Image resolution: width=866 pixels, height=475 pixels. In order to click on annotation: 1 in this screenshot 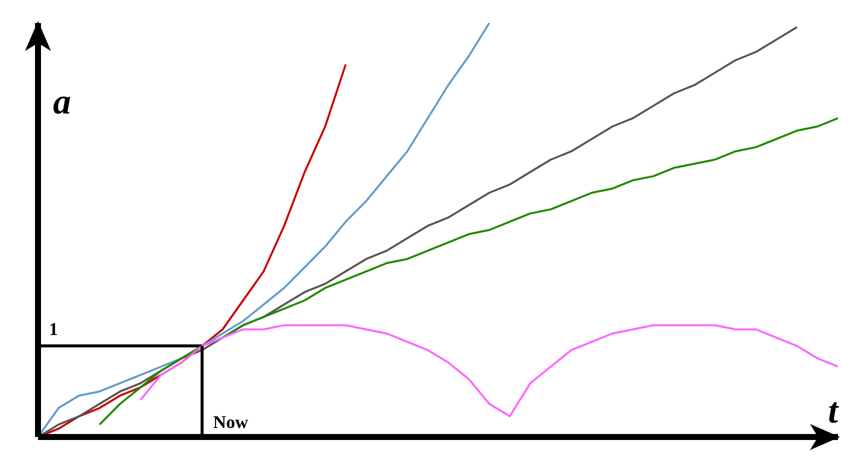, I will do `click(53, 328)`.